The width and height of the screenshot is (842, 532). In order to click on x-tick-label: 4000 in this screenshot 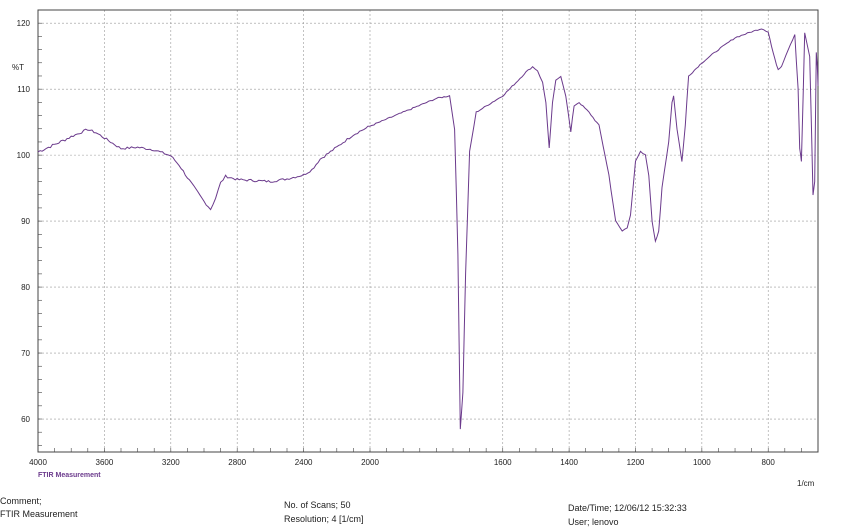, I will do `click(38, 462)`.